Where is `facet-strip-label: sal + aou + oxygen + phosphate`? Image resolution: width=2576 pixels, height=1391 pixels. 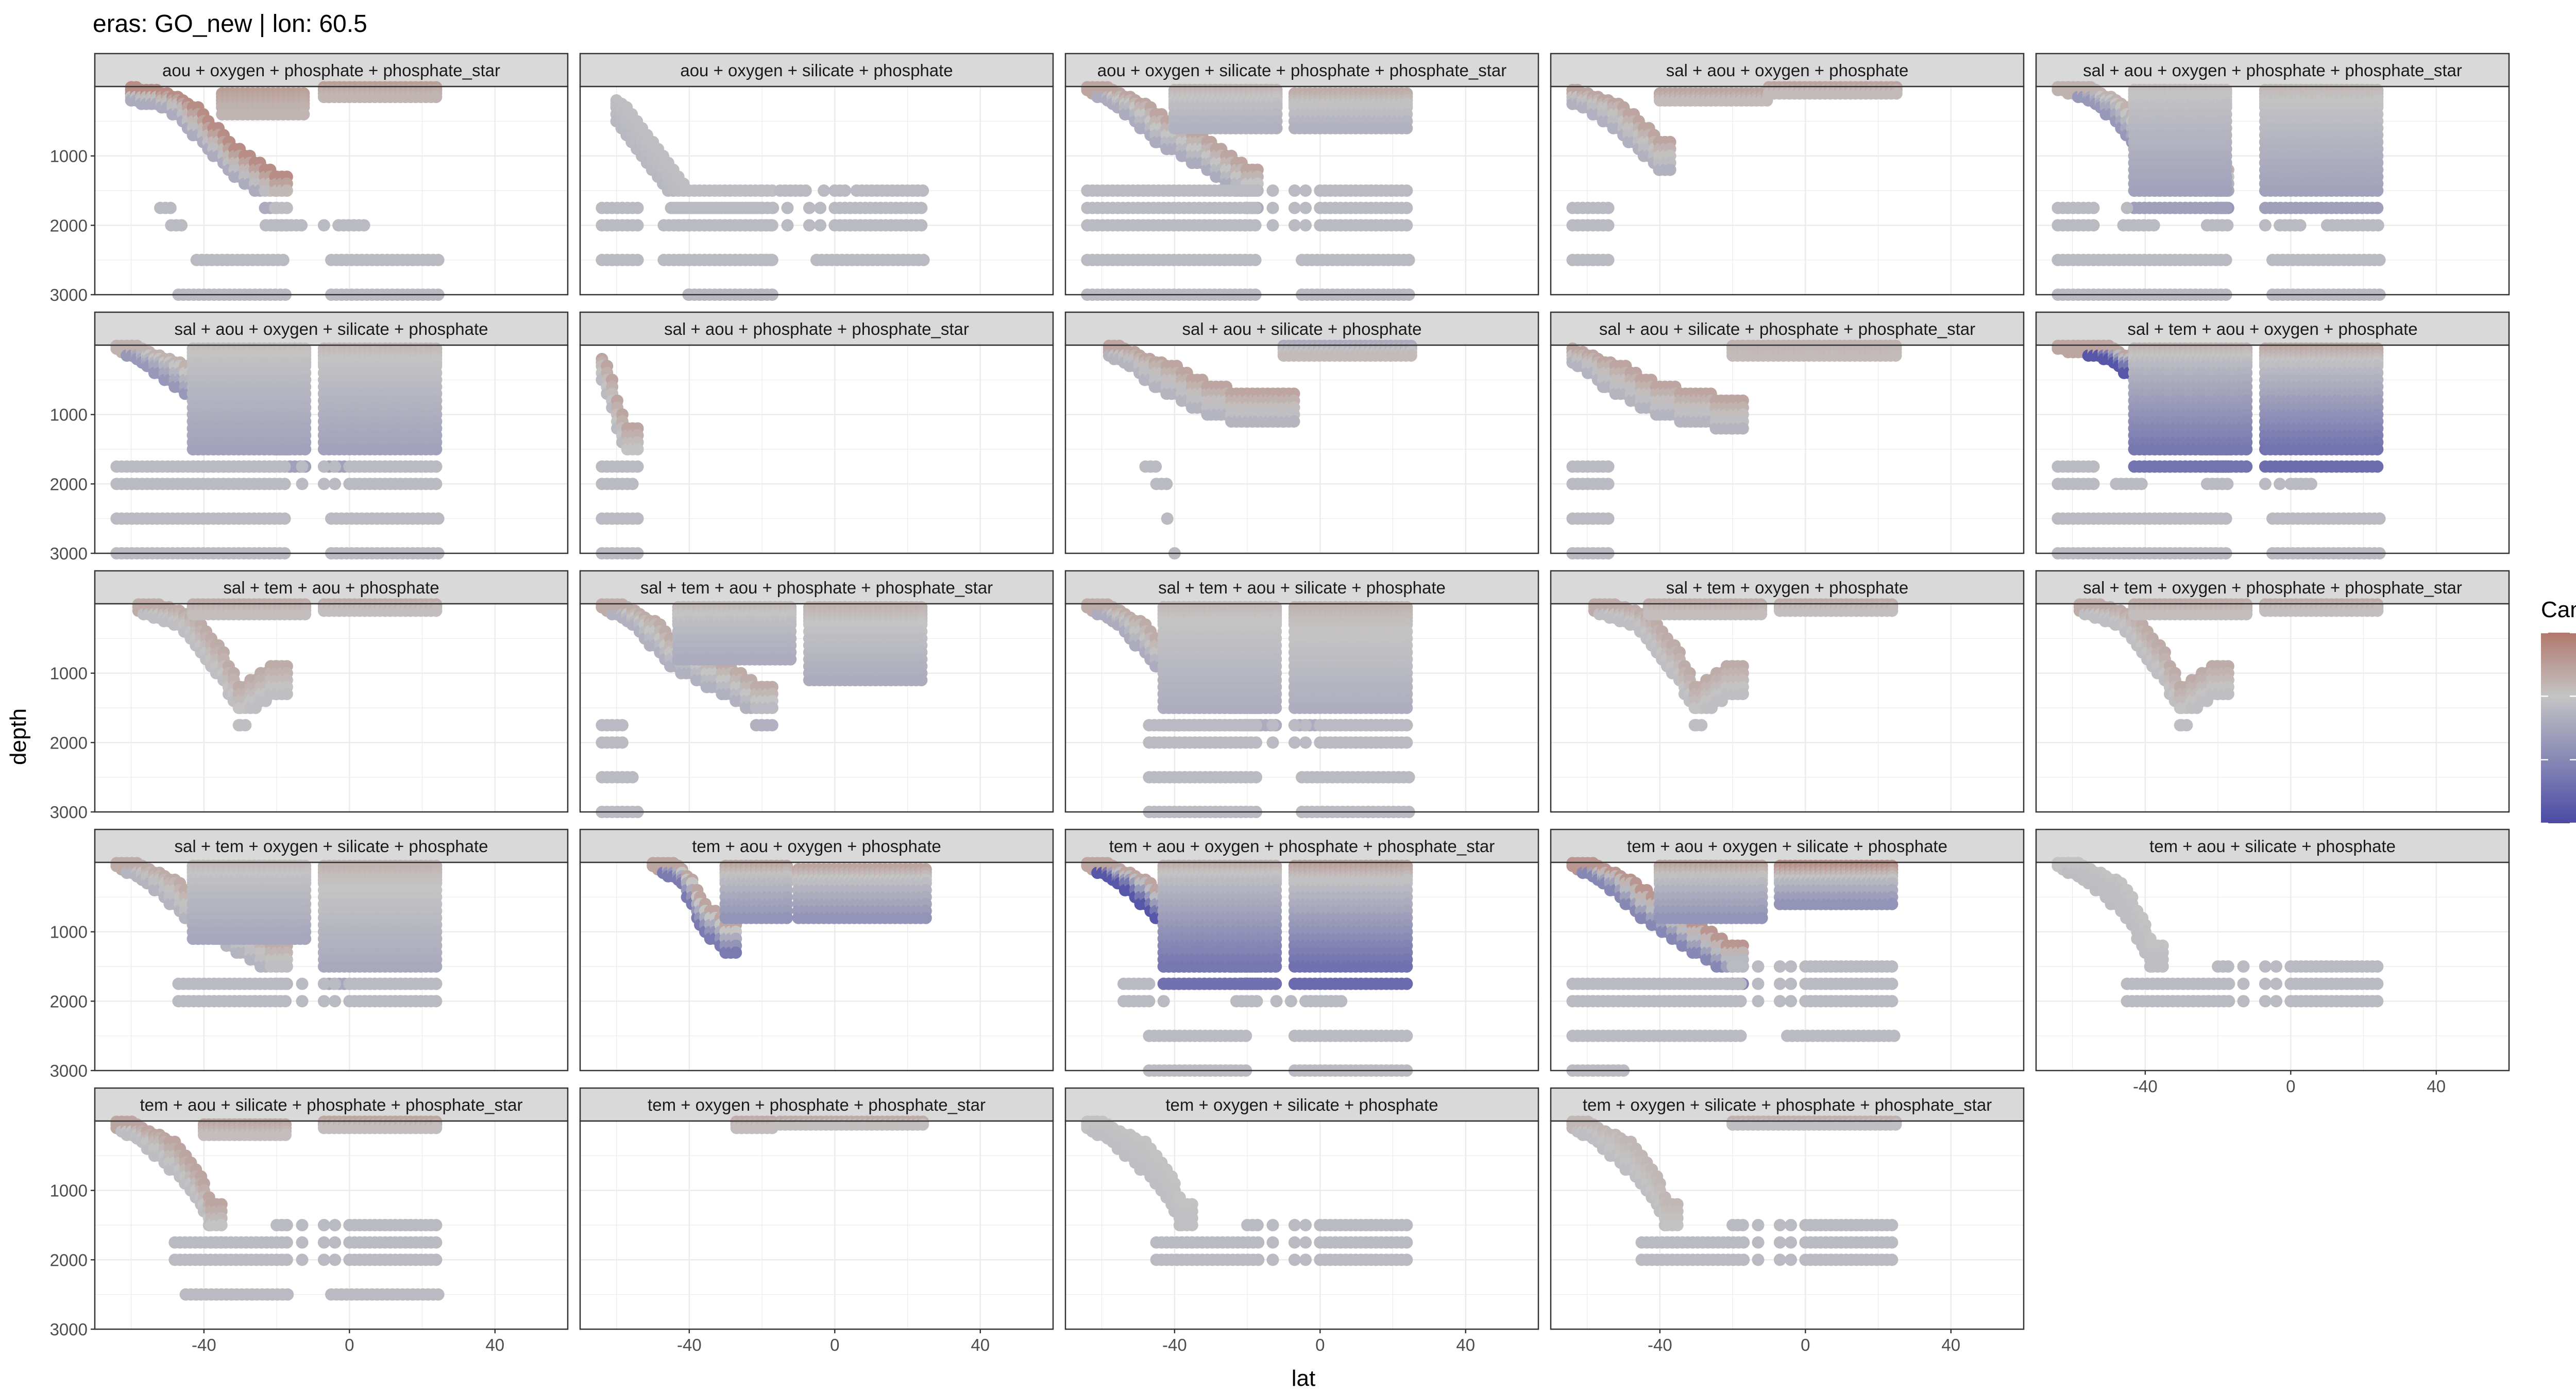 facet-strip-label: sal + aou + oxygen + phosphate is located at coordinates (1787, 70).